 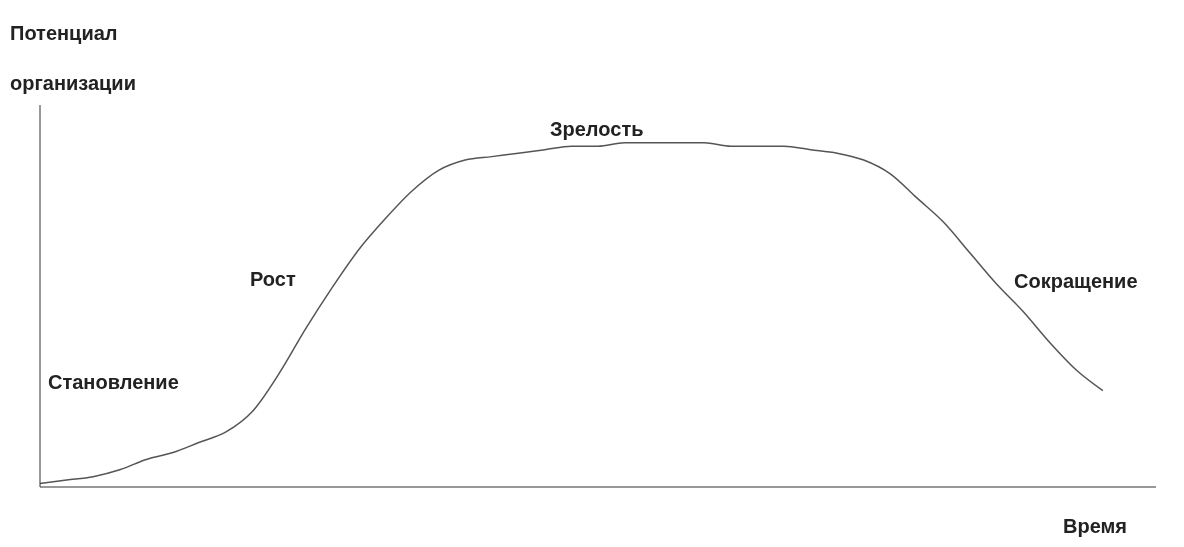 What do you see at coordinates (597, 129) in the screenshot?
I see `text: Зрелость` at bounding box center [597, 129].